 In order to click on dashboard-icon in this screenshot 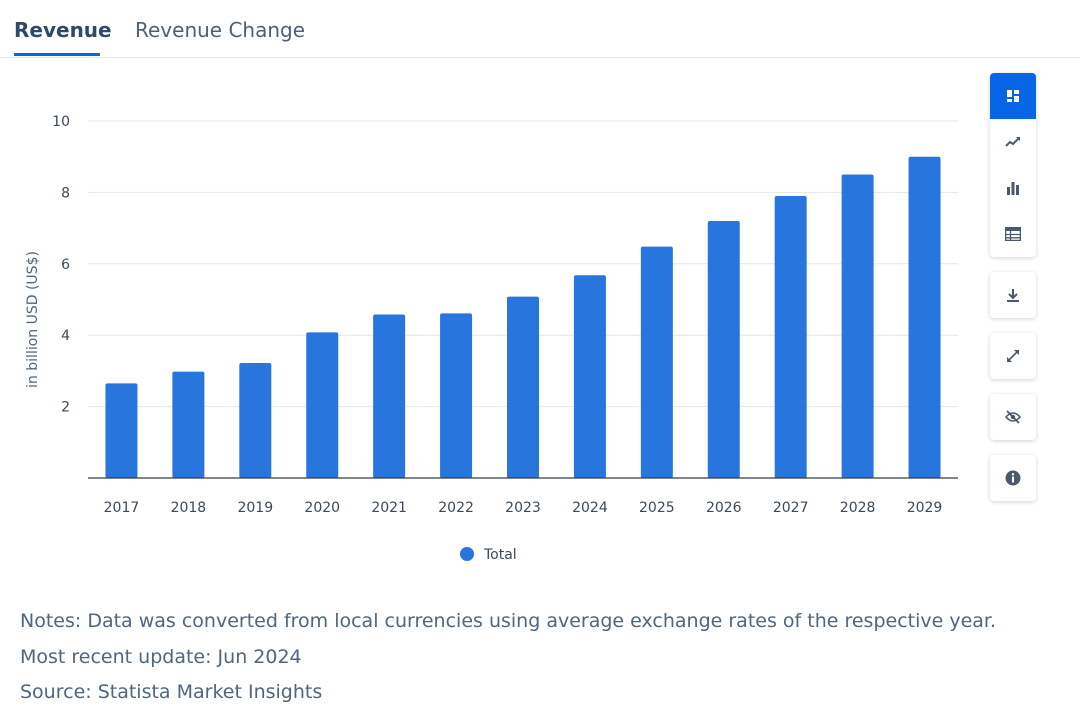, I will do `click(1013, 96)`.